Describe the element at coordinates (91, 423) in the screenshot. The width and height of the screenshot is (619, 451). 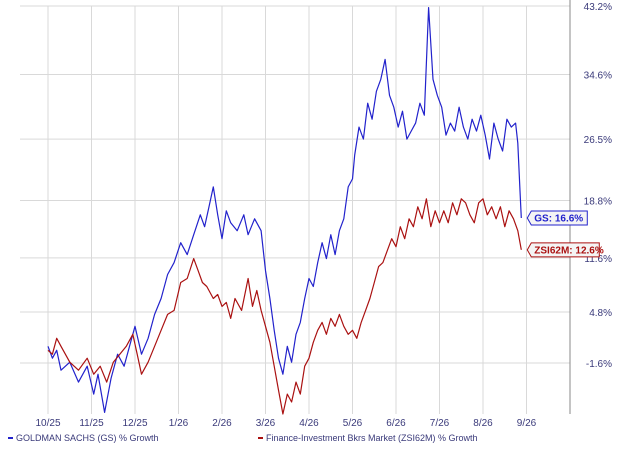
I see `x-tick-label: 11/25` at that location.